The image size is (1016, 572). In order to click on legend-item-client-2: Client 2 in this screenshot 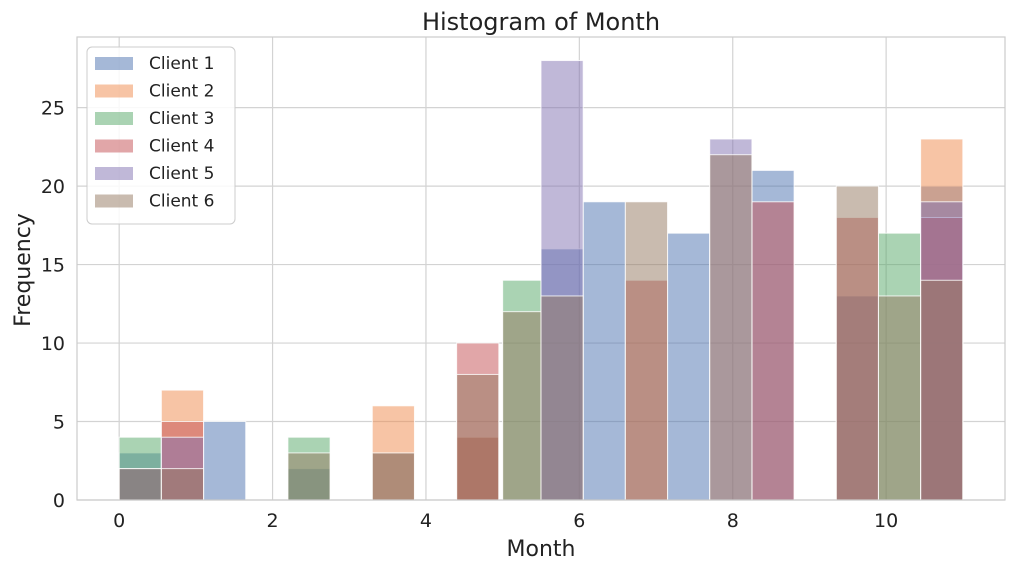, I will do `click(154, 92)`.